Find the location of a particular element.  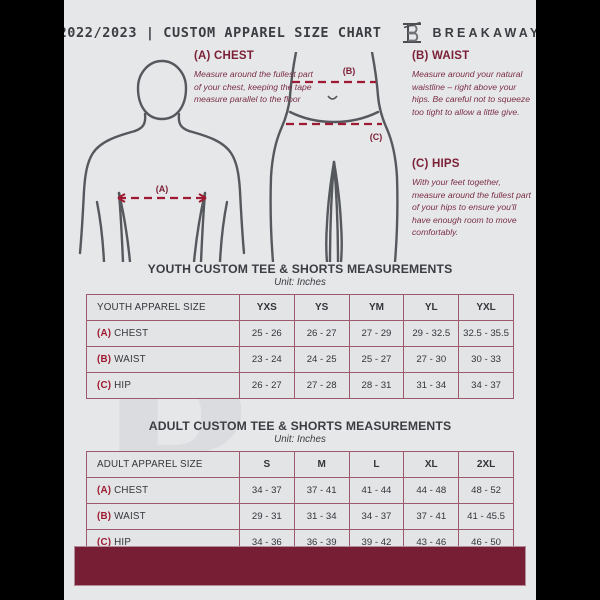

waist-marker-label: (B) is located at coordinates (349, 71).